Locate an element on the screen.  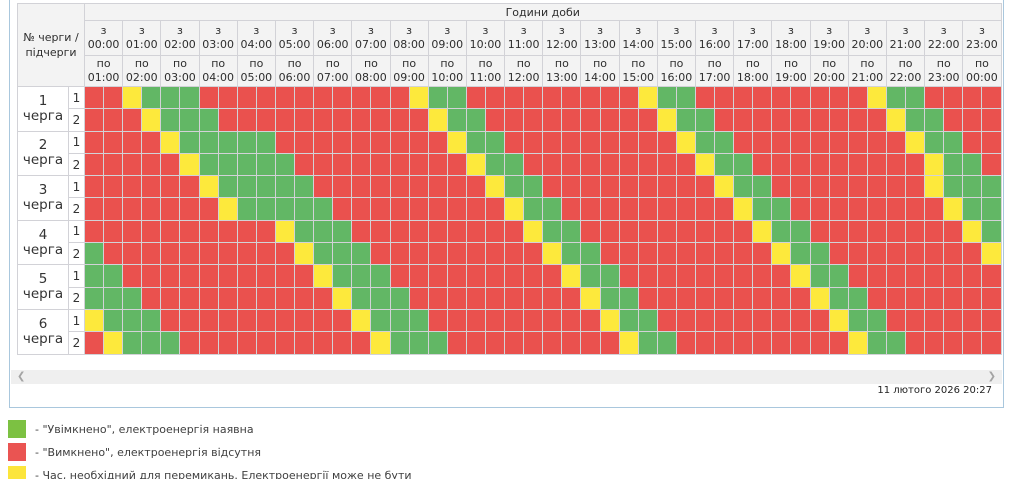
hour-from-cell: з 02:00 is located at coordinates (180, 38).